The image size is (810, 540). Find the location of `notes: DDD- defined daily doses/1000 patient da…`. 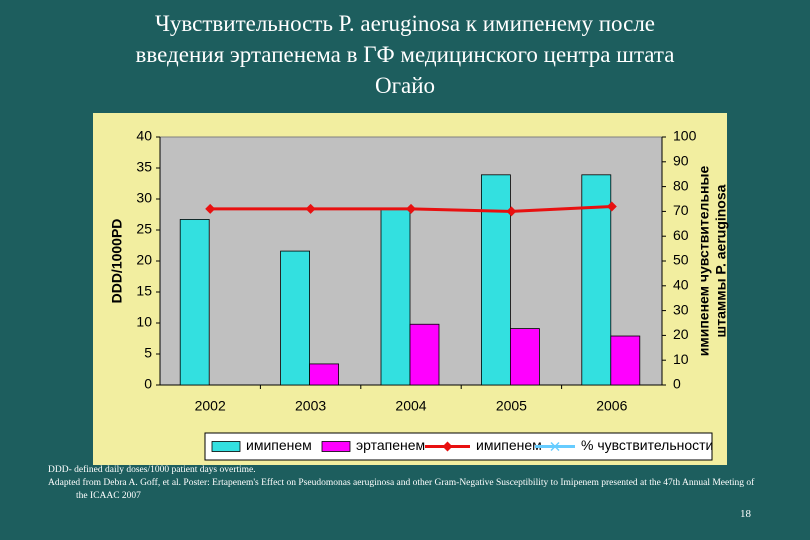

notes: DDD- defined daily doses/1000 patient da… is located at coordinates (408, 483).